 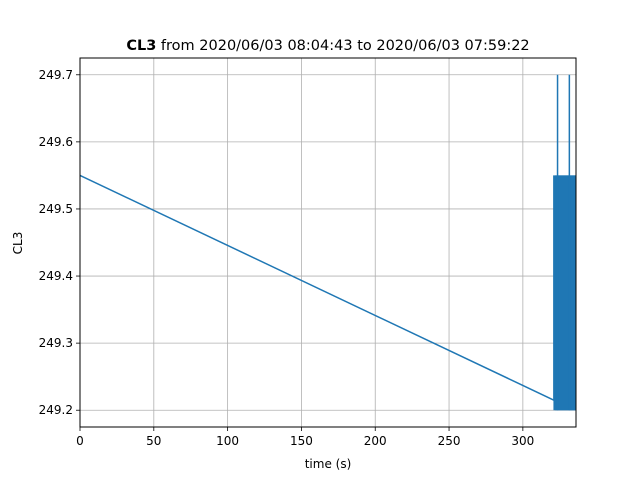 I want to click on x-tick-label: 150, so click(x=301, y=441).